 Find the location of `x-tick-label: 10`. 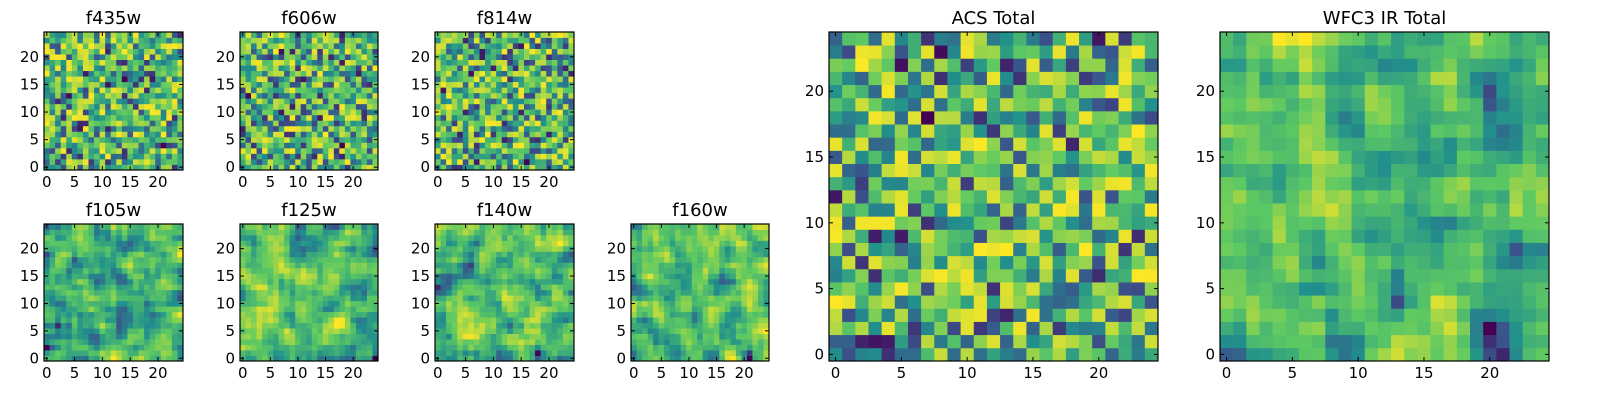

x-tick-label: 10 is located at coordinates (297, 182).